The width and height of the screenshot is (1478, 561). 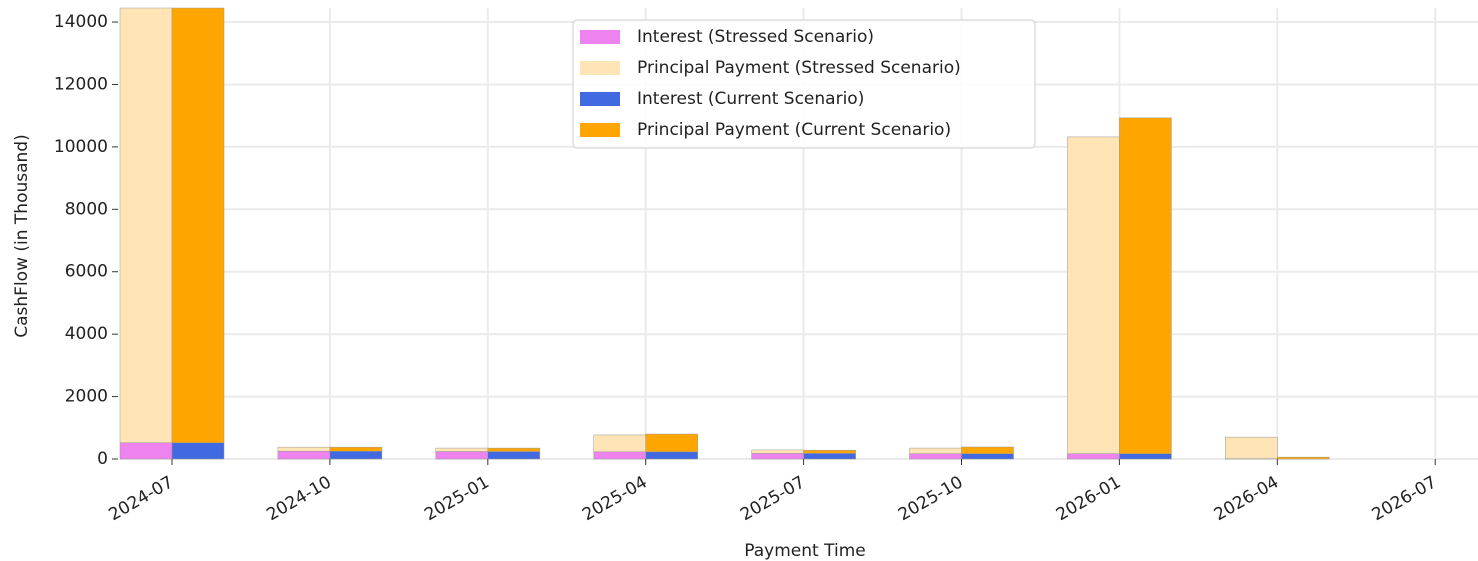 I want to click on x-tick-label: 2025-10, so click(x=931, y=498).